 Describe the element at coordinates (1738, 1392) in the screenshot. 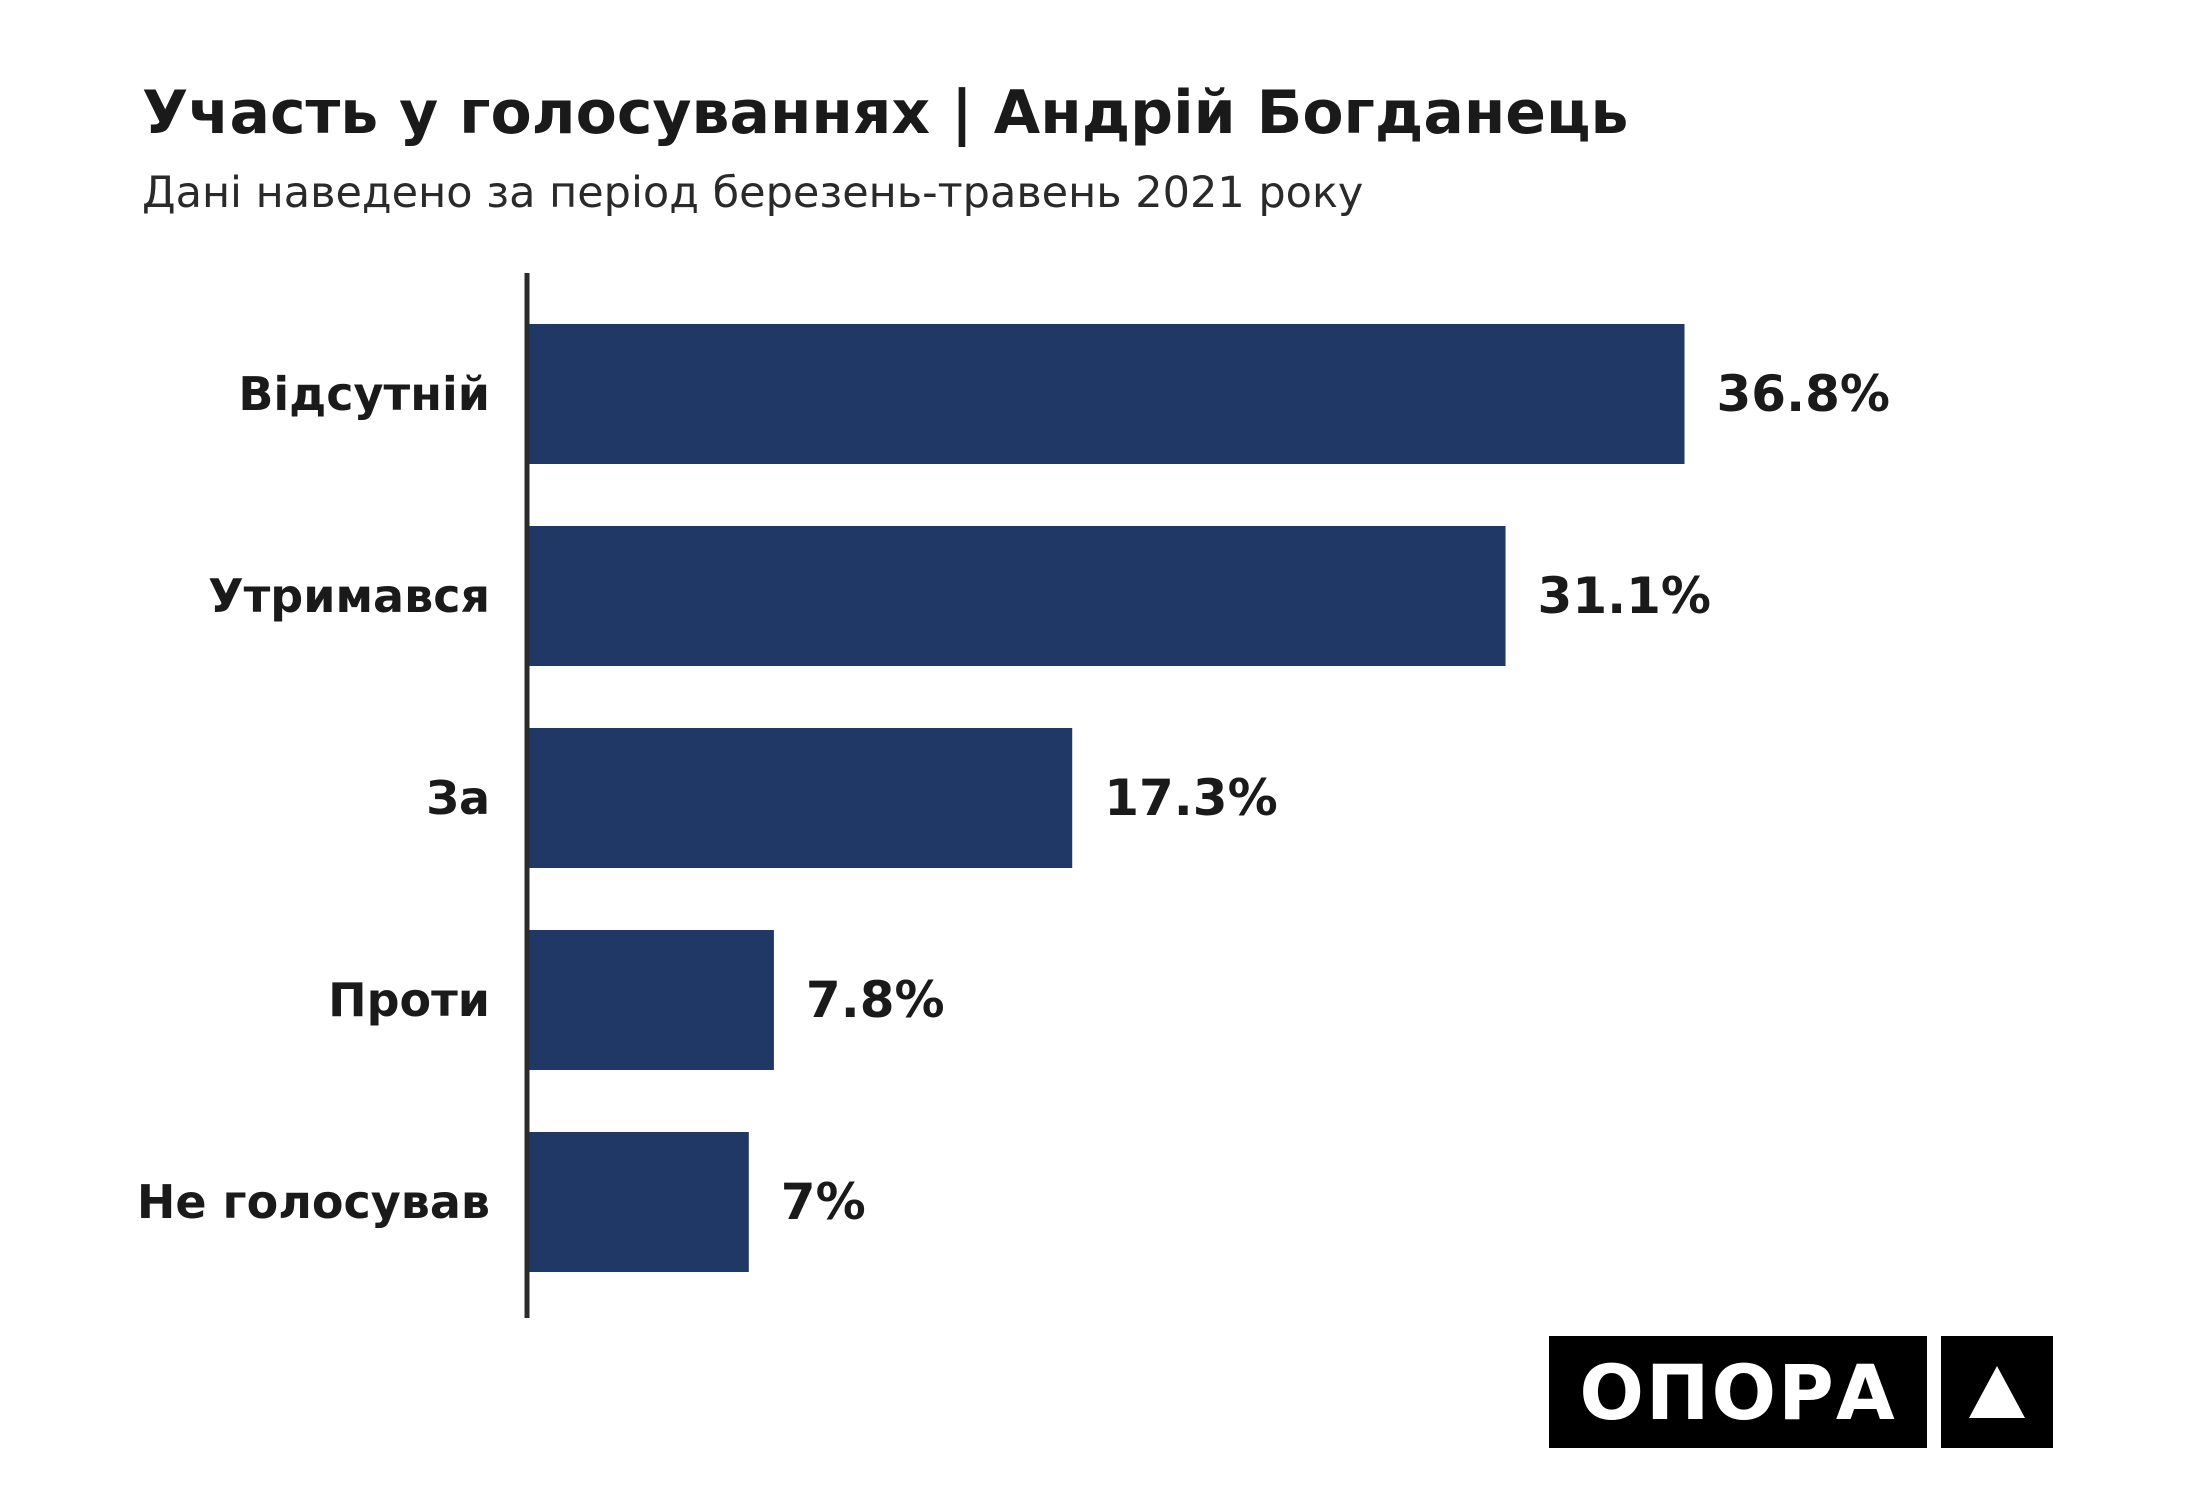

I see `logo-wordmark: ОПОРА` at that location.